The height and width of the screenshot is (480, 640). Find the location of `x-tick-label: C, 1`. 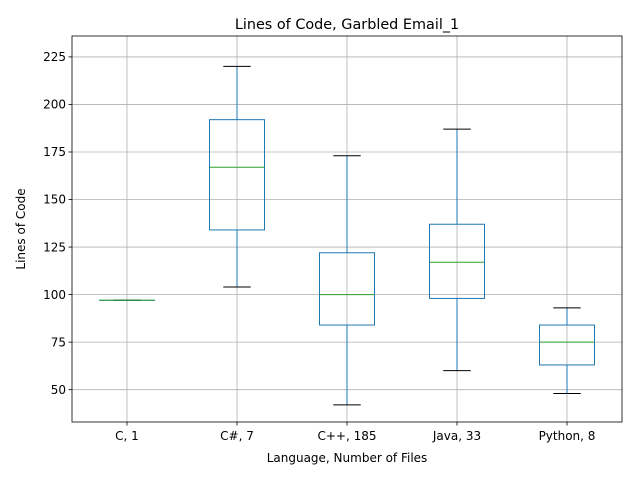

x-tick-label: C, 1 is located at coordinates (127, 436).